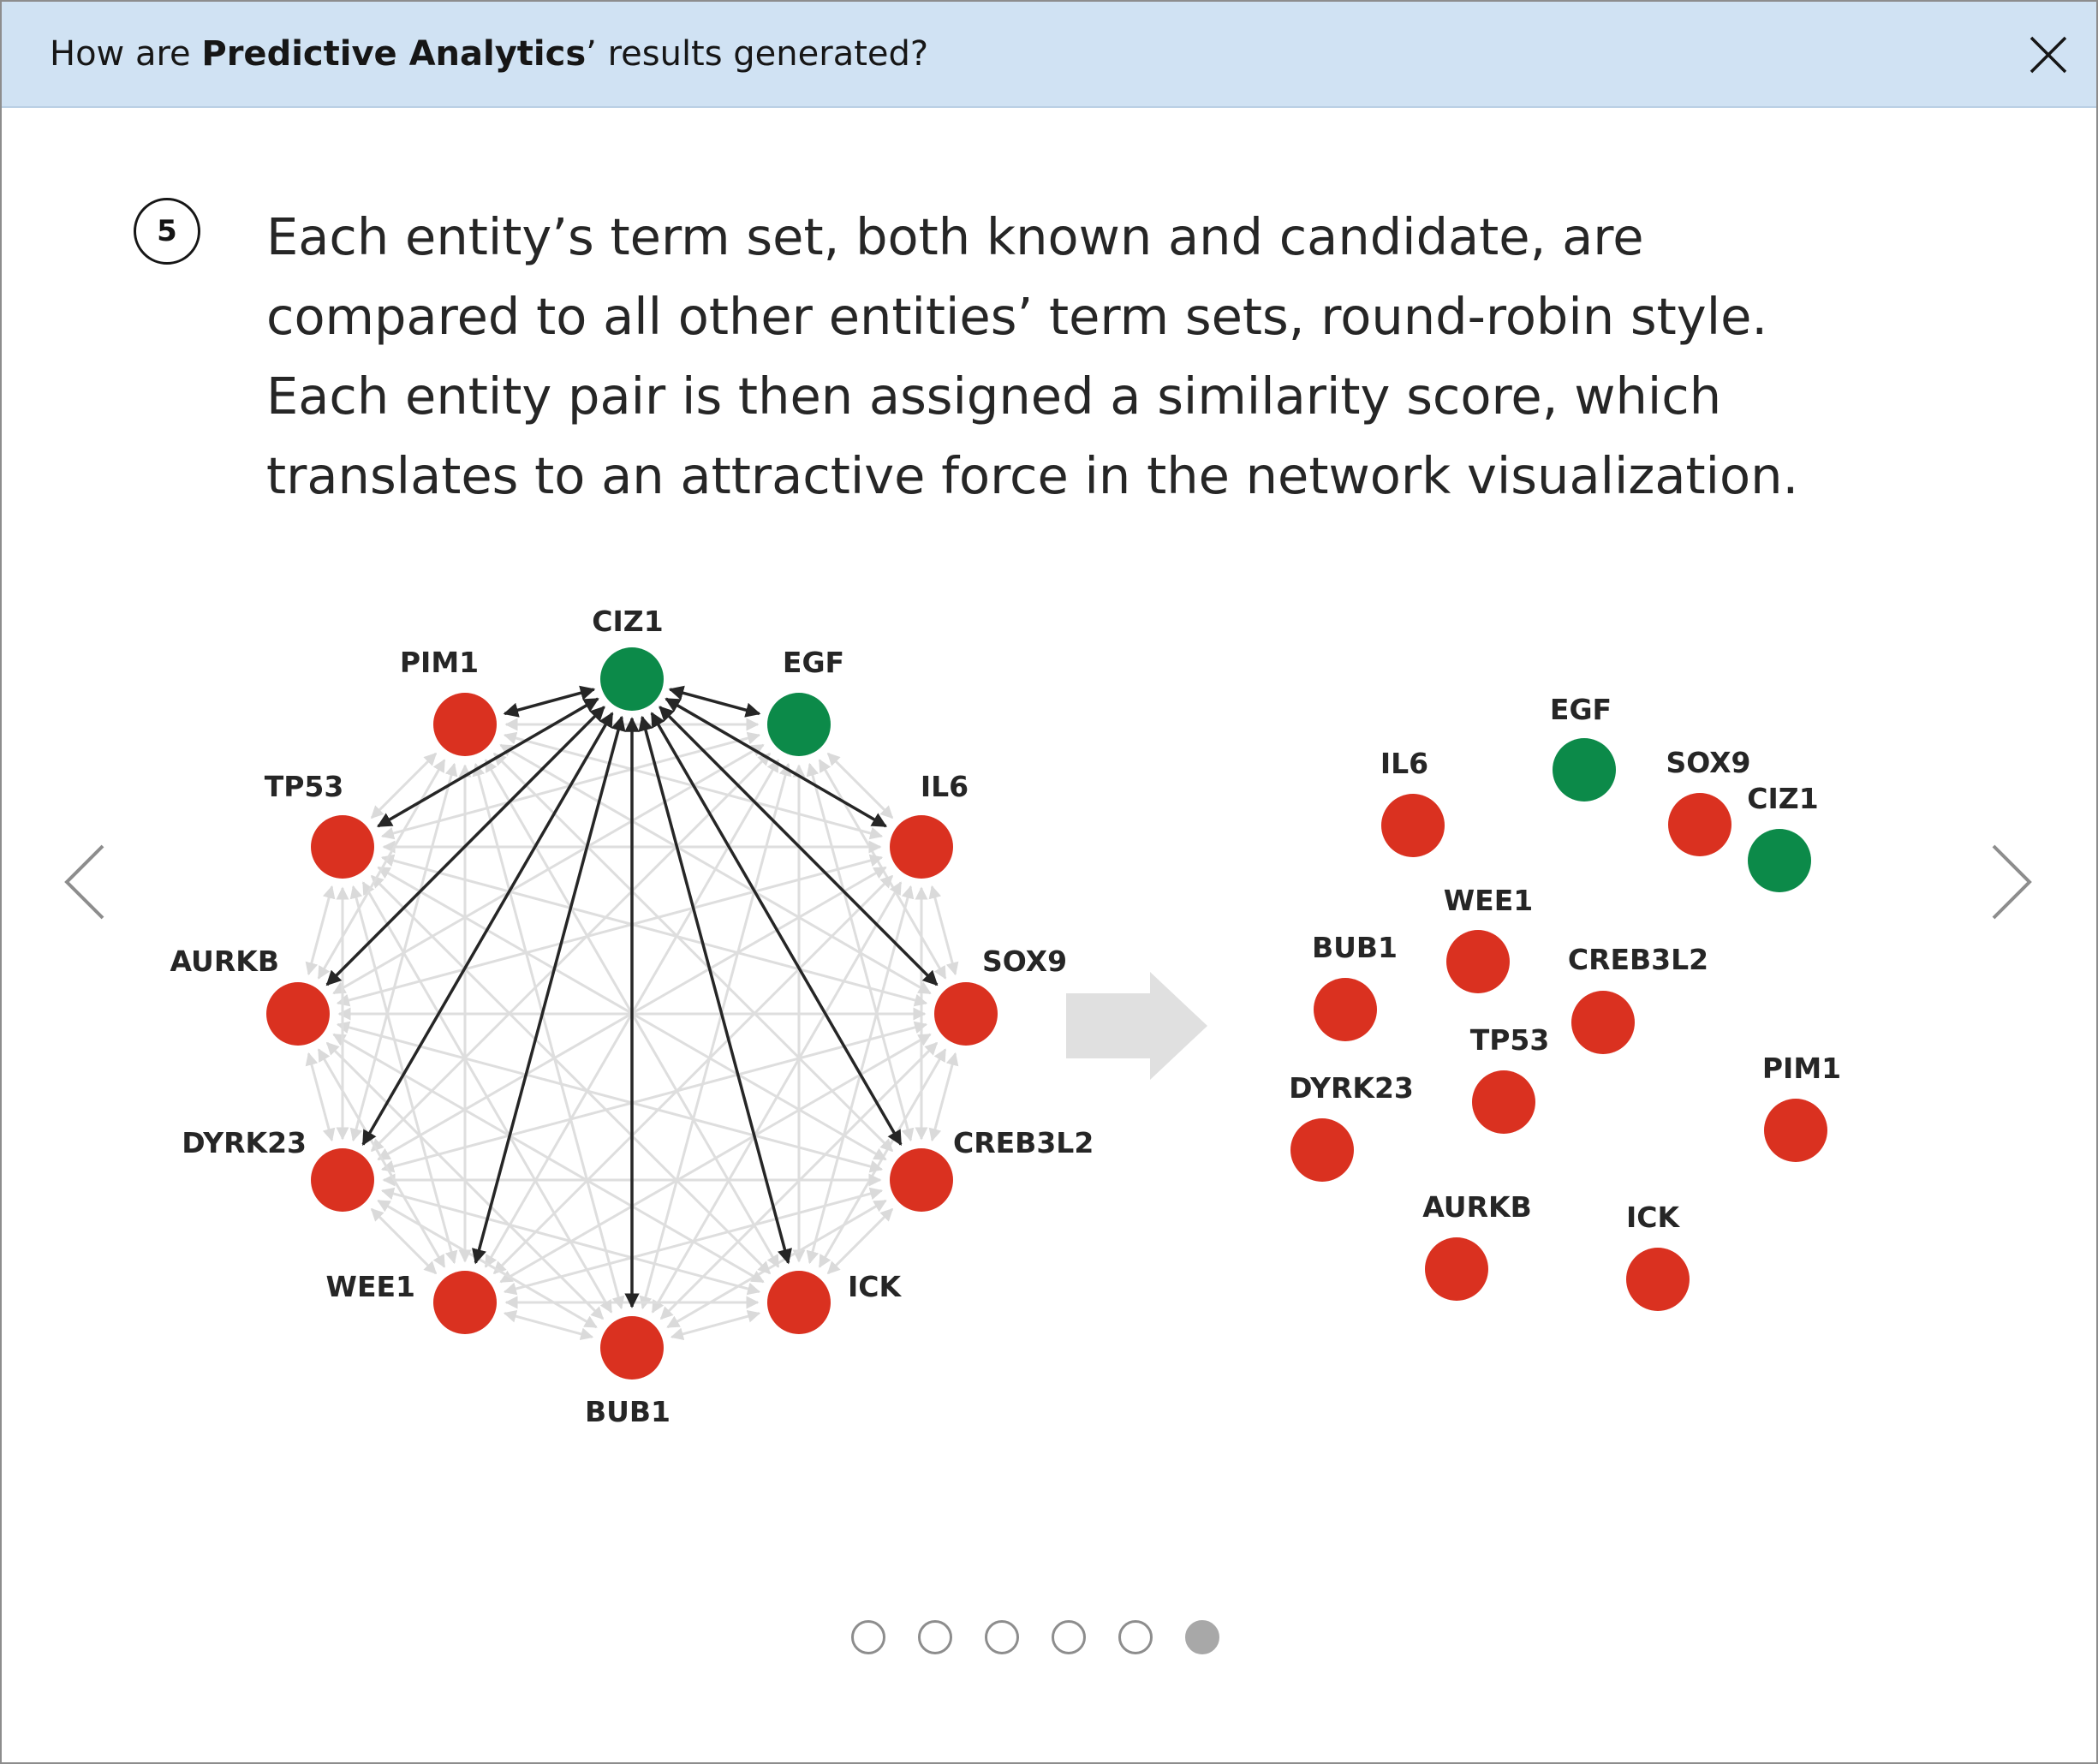 Image resolution: width=2098 pixels, height=1764 pixels. What do you see at coordinates (1476, 1207) in the screenshot?
I see `cluster-node-label-aurkb: AURKB` at bounding box center [1476, 1207].